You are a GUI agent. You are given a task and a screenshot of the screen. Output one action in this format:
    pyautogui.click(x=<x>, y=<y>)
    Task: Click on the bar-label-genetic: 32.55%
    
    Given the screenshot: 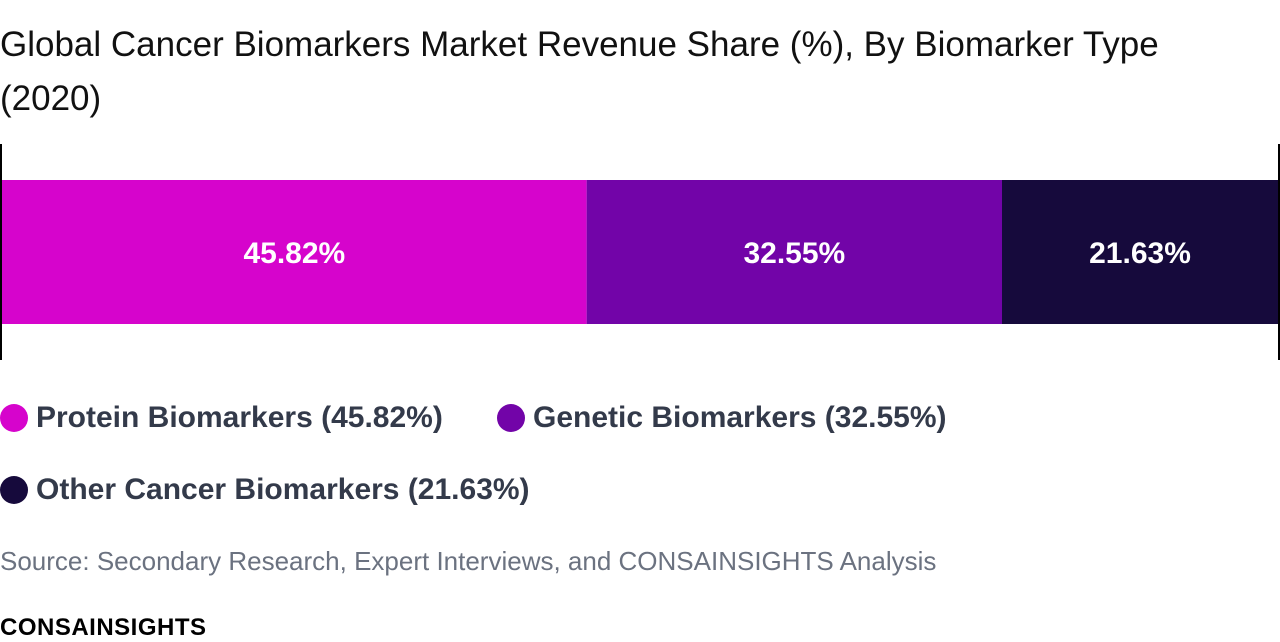 What is the action you would take?
    pyautogui.click(x=794, y=253)
    